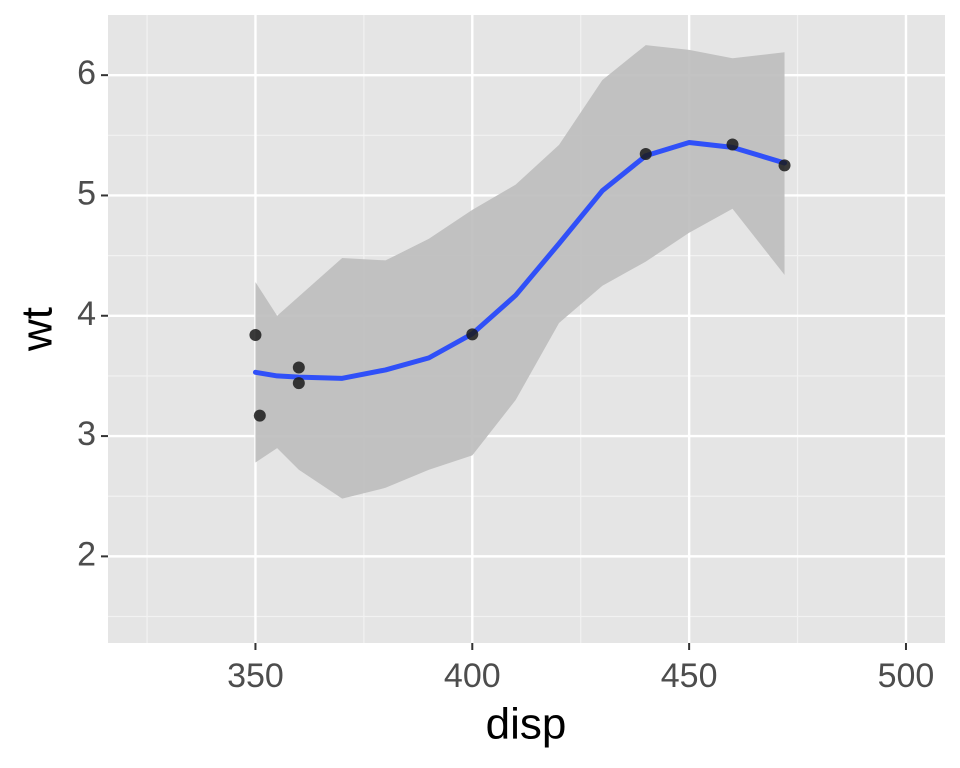  What do you see at coordinates (526, 724) in the screenshot?
I see `x-axis-title: disp` at bounding box center [526, 724].